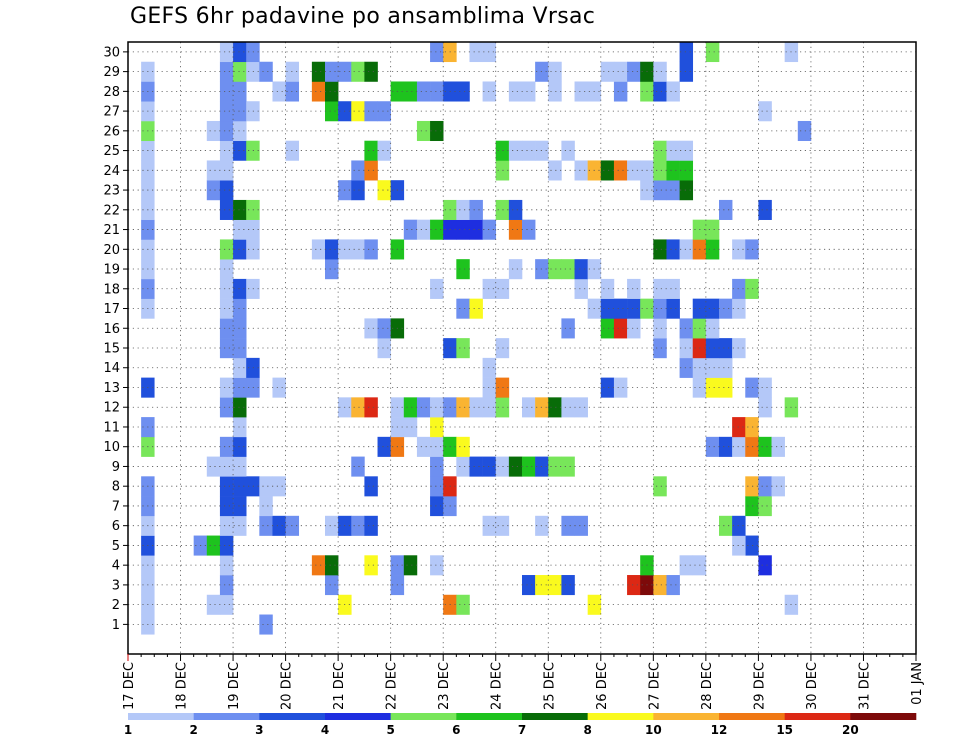  Describe the element at coordinates (850, 730) in the screenshot. I see `legend-label: 20` at that location.